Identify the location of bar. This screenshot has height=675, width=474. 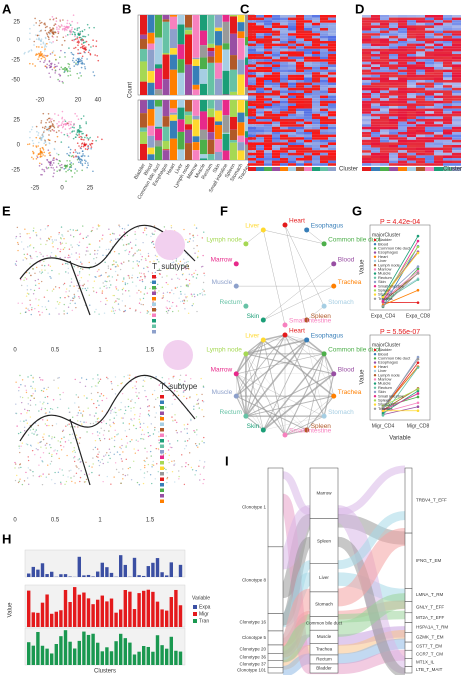
(88, 612).